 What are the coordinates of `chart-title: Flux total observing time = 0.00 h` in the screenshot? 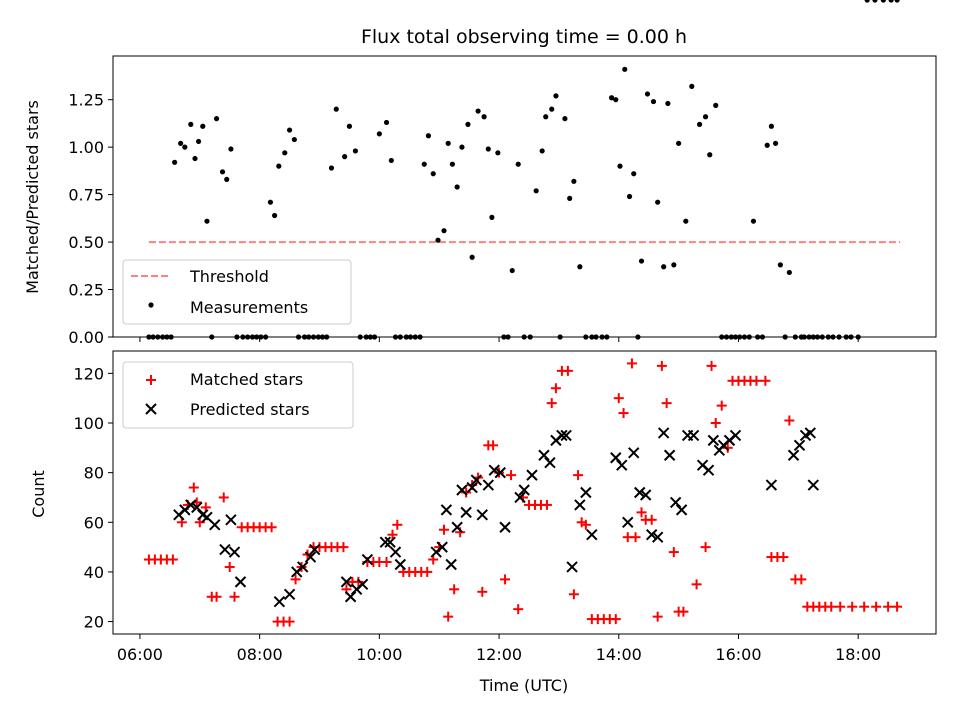 It's located at (524, 37).